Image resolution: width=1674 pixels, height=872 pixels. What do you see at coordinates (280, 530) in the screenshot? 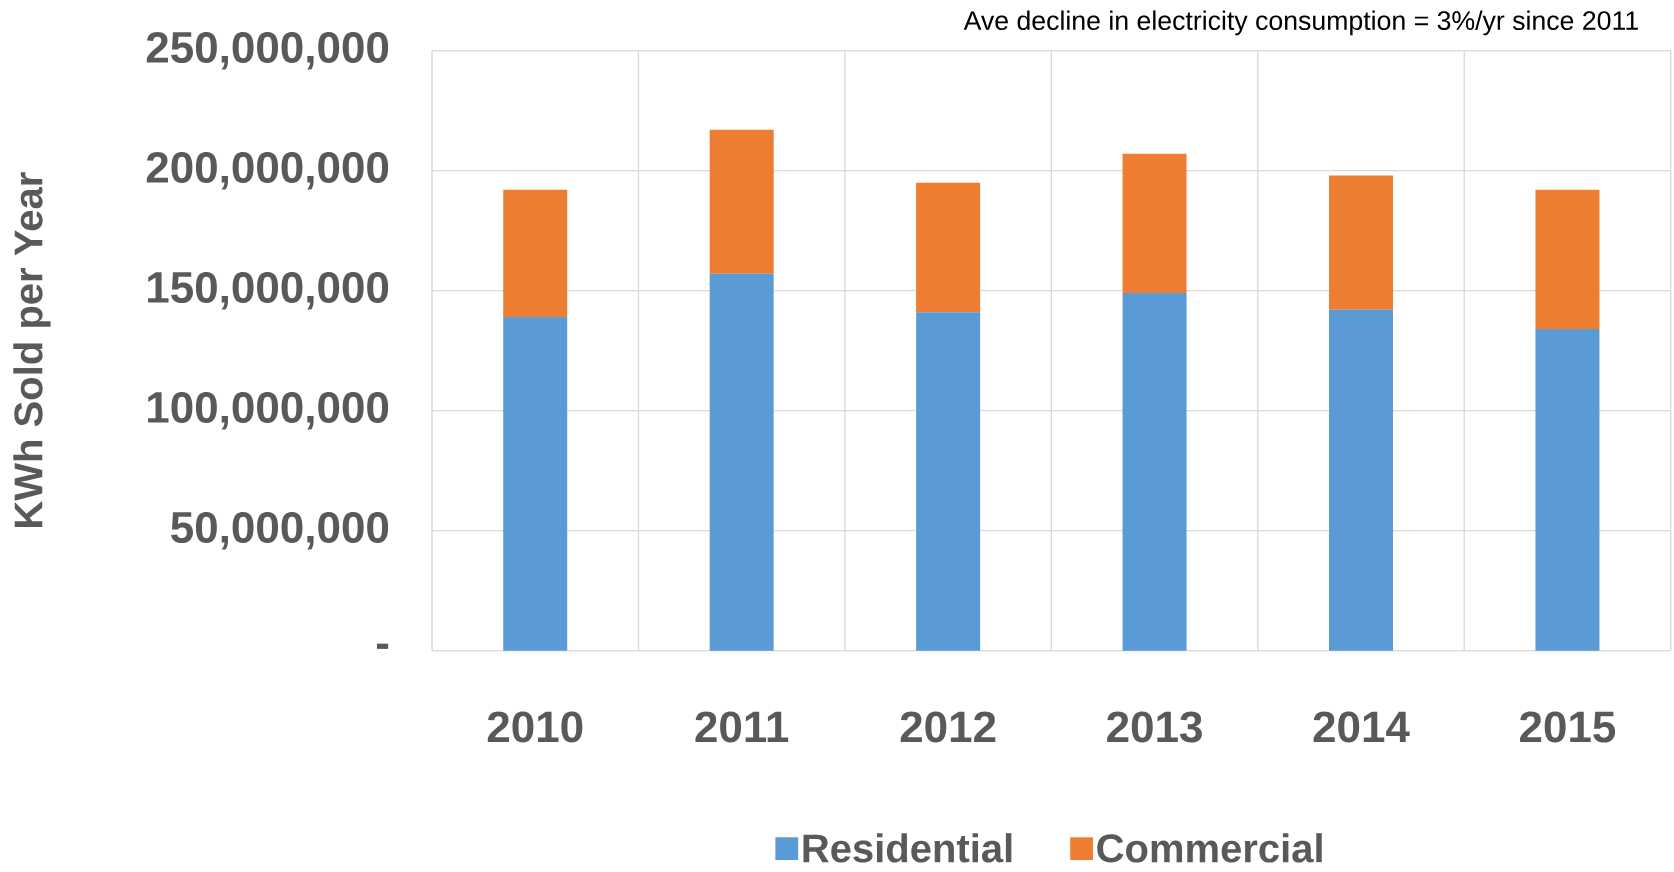
I see `y-tick-label: 50,000,000` at bounding box center [280, 530].